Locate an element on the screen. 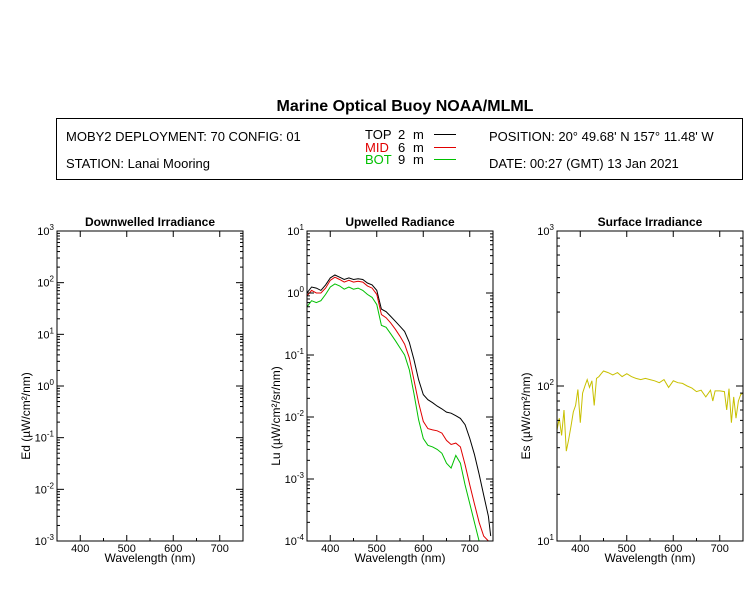  downwelled-irradiance-y-tick-label: 10⁰ is located at coordinates (45, 385).